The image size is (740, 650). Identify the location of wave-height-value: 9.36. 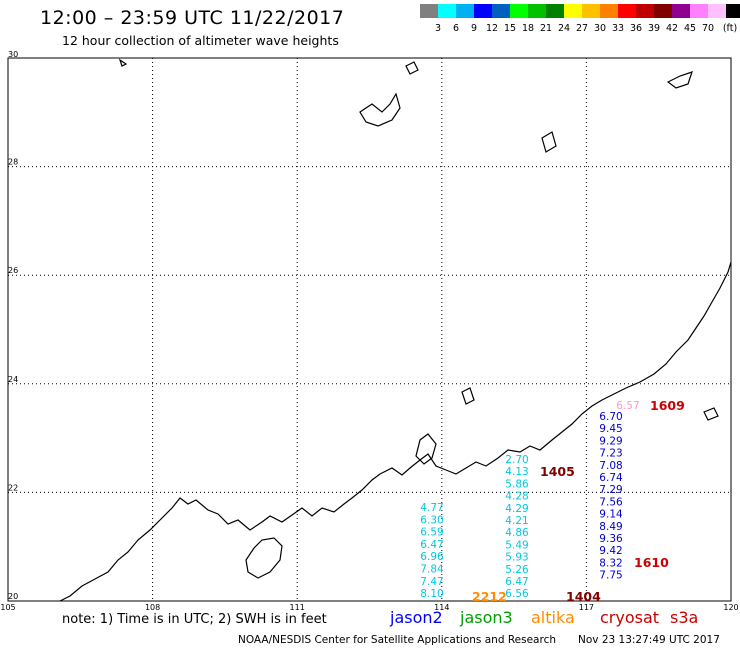
(611, 539).